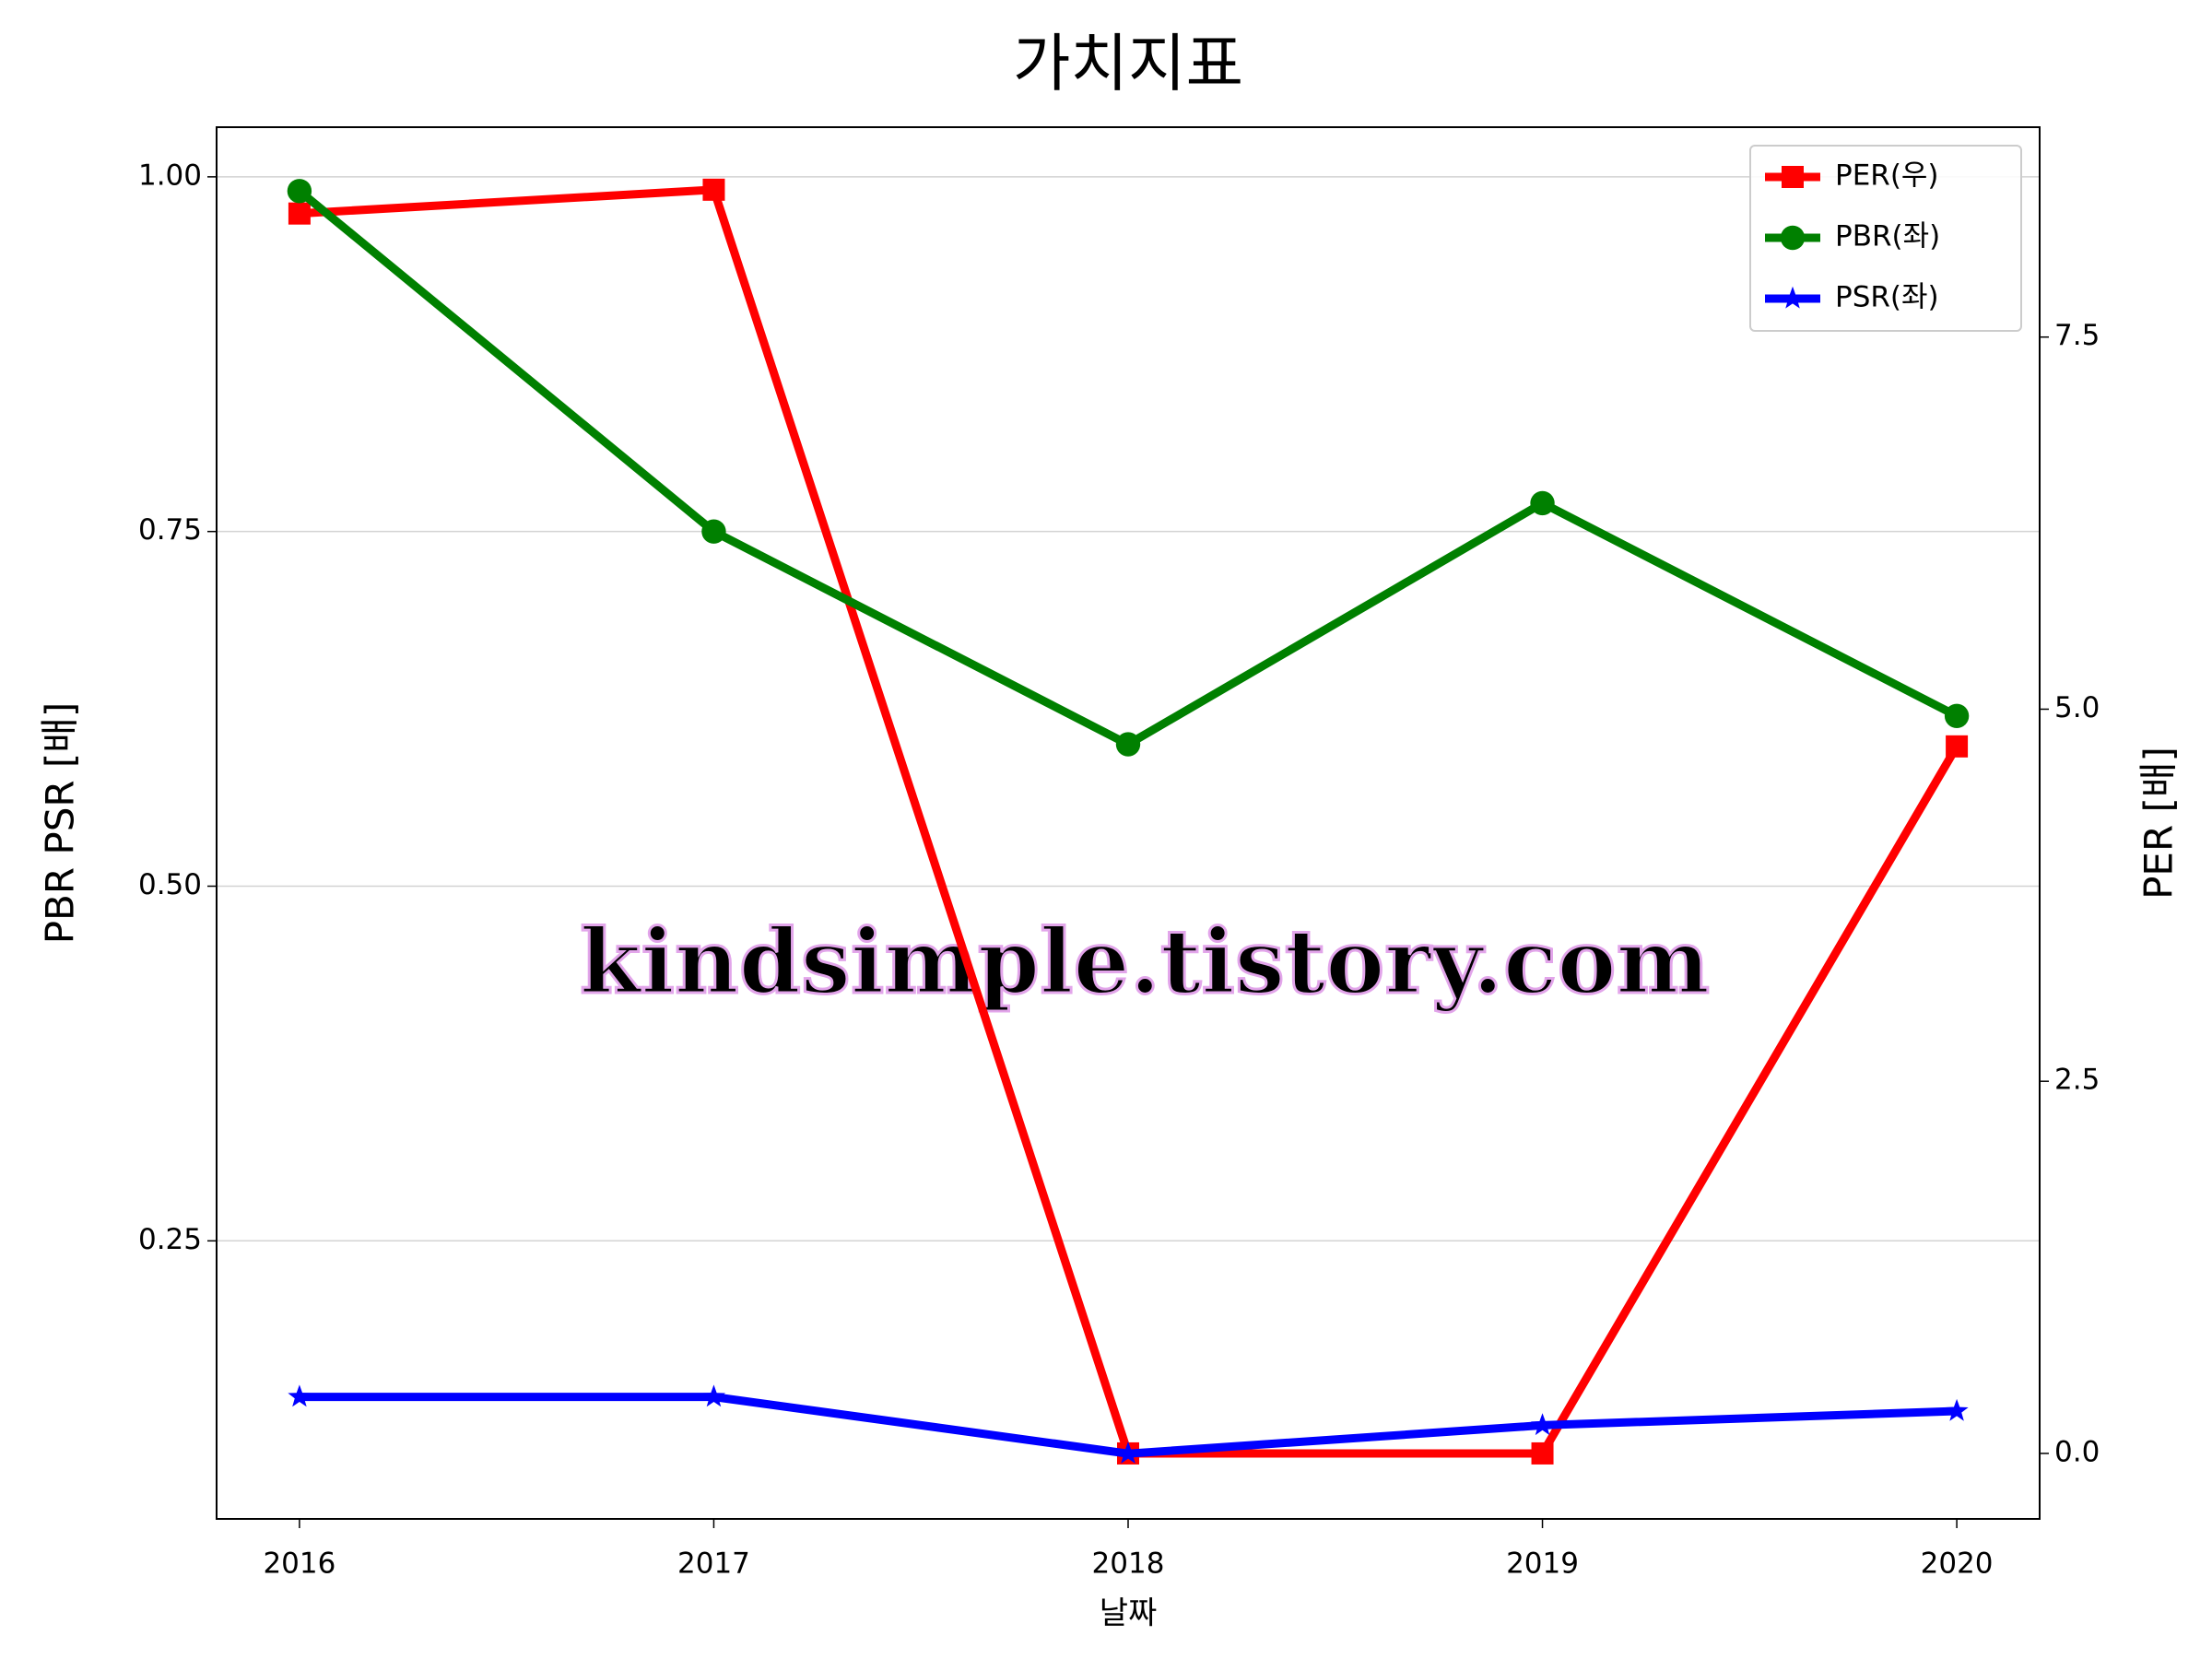 The height and width of the screenshot is (1659, 2212). I want to click on y-tick-label: 0.50, so click(170, 884).